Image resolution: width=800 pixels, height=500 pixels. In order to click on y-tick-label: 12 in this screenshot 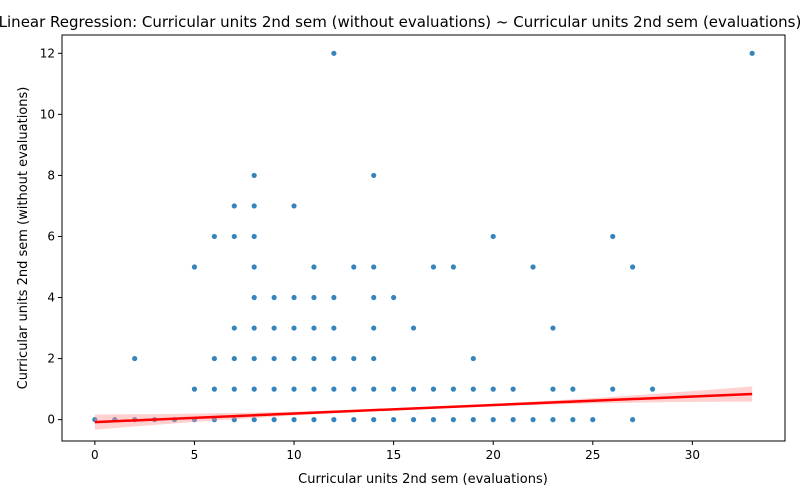, I will do `click(47, 53)`.